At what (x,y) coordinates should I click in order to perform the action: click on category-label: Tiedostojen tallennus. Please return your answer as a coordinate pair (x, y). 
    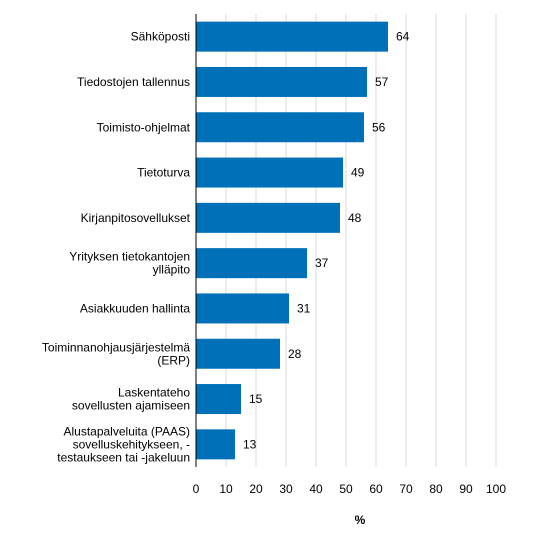
    Looking at the image, I should click on (133, 82).